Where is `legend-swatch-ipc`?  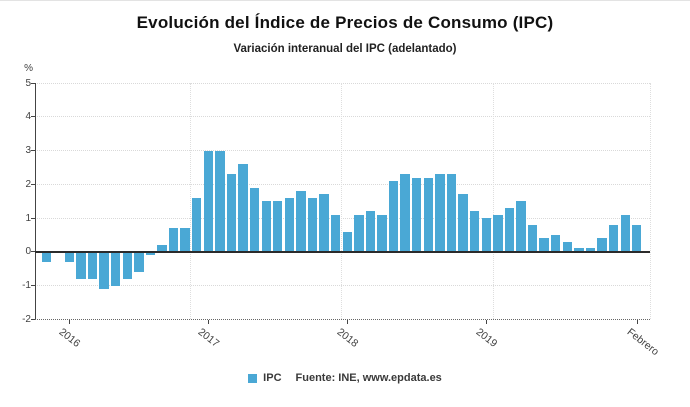 legend-swatch-ipc is located at coordinates (253, 378).